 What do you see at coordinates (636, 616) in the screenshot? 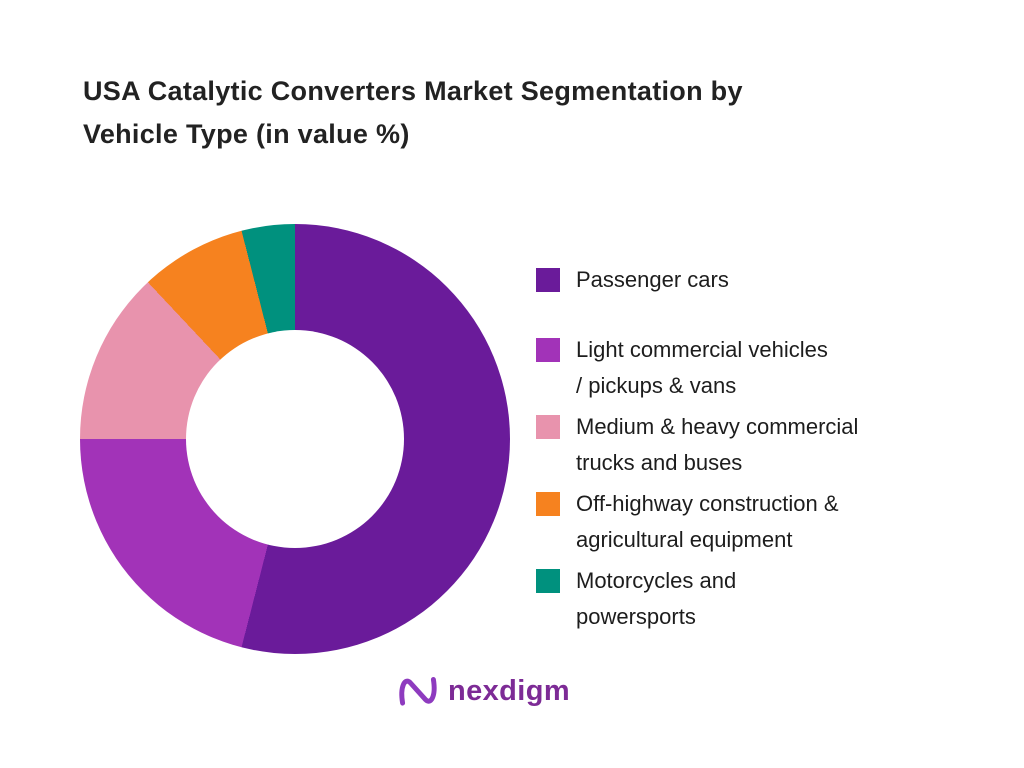
I see `legend-label-line: powersports` at bounding box center [636, 616].